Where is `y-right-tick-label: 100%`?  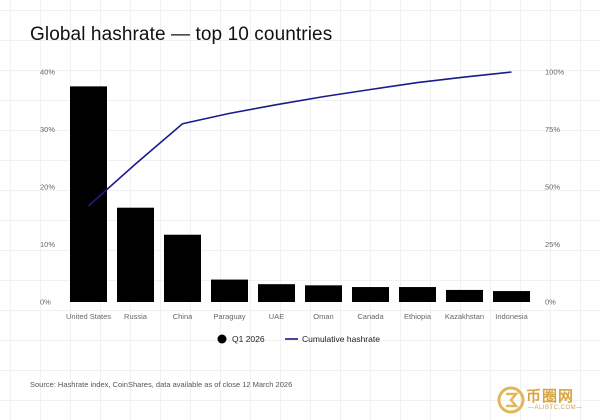
y-right-tick-label: 100% is located at coordinates (555, 72).